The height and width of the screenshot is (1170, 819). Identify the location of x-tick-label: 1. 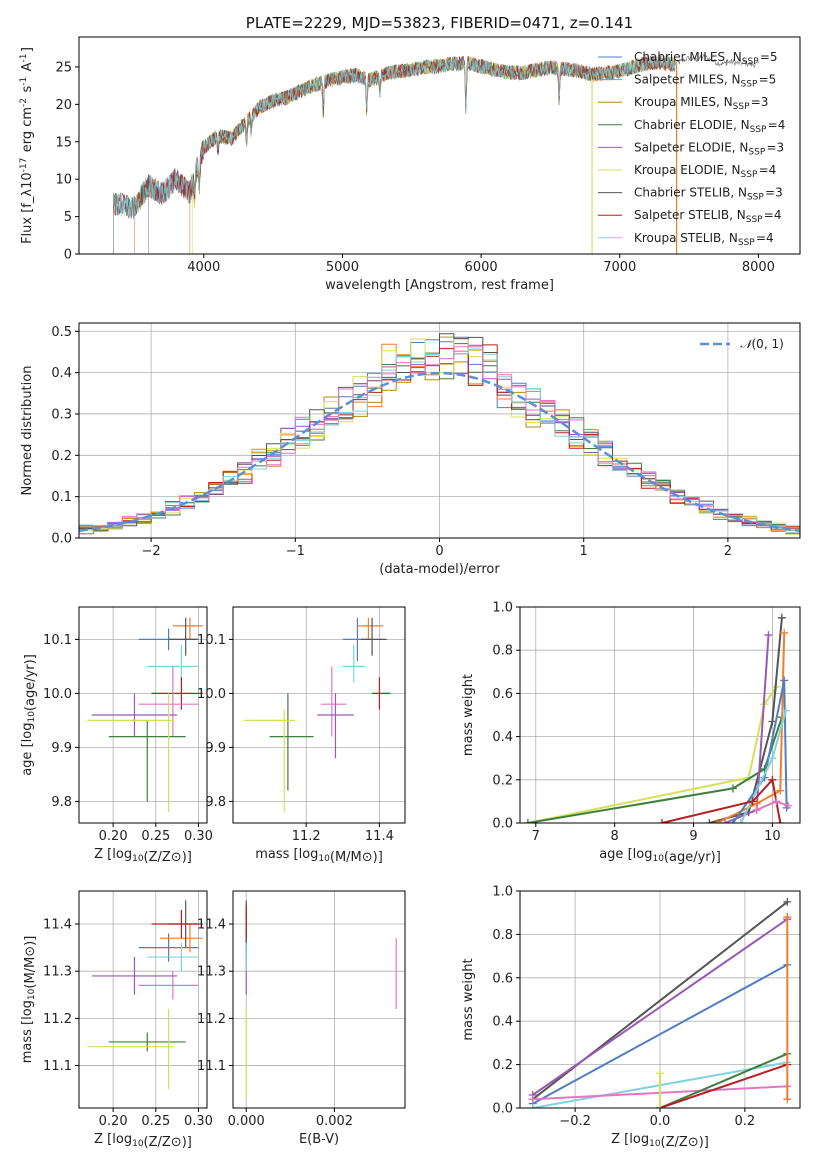
(584, 551).